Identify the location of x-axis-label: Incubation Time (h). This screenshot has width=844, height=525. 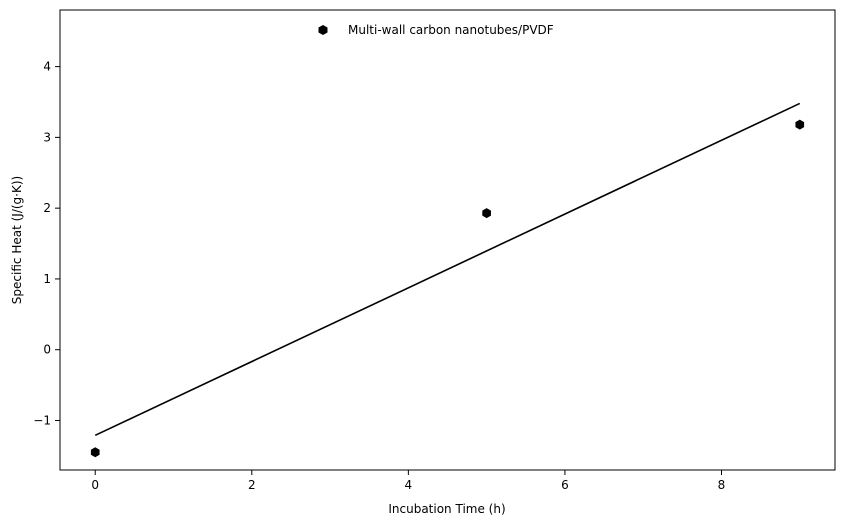
(446, 509).